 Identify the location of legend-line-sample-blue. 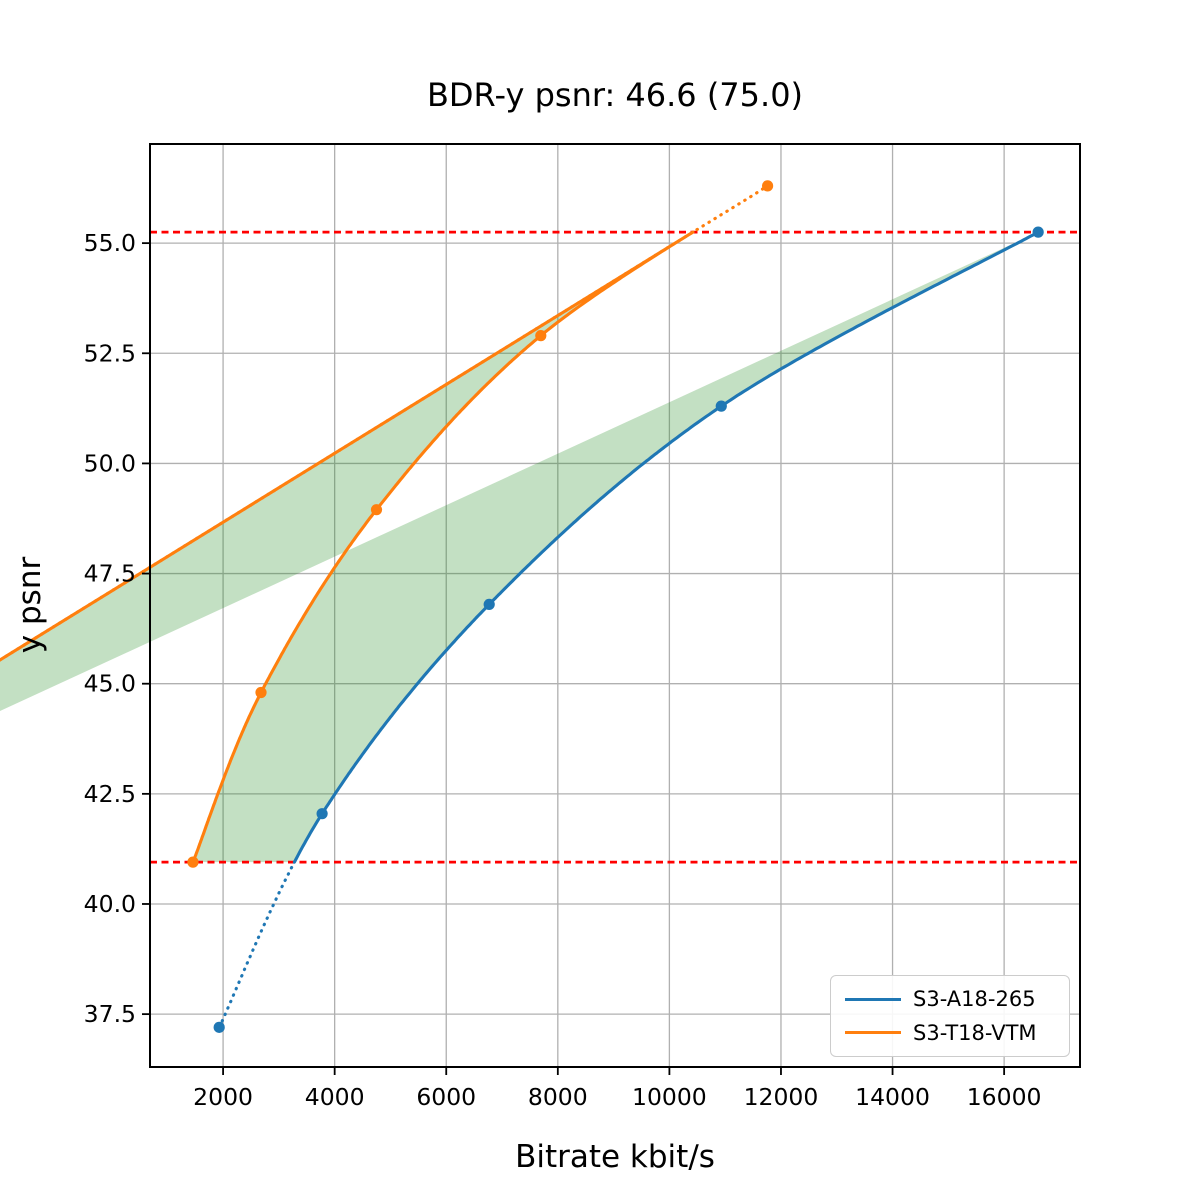
(873, 999).